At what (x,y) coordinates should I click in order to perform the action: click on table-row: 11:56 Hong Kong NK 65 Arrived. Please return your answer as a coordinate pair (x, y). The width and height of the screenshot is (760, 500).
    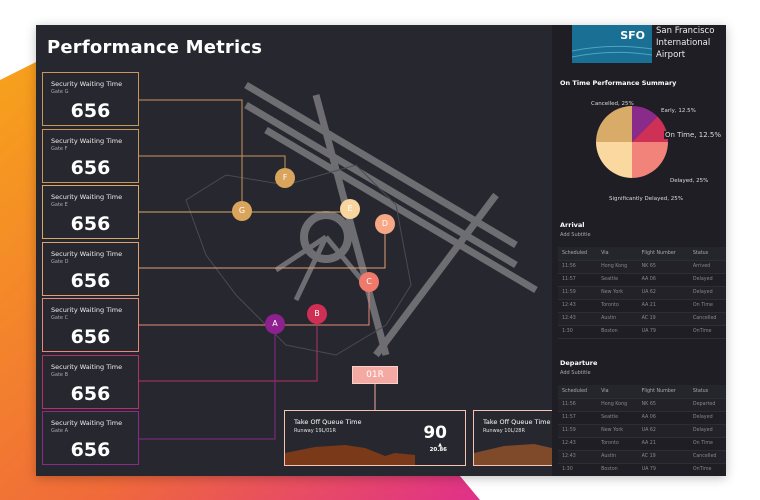
    Looking at the image, I should click on (642, 267).